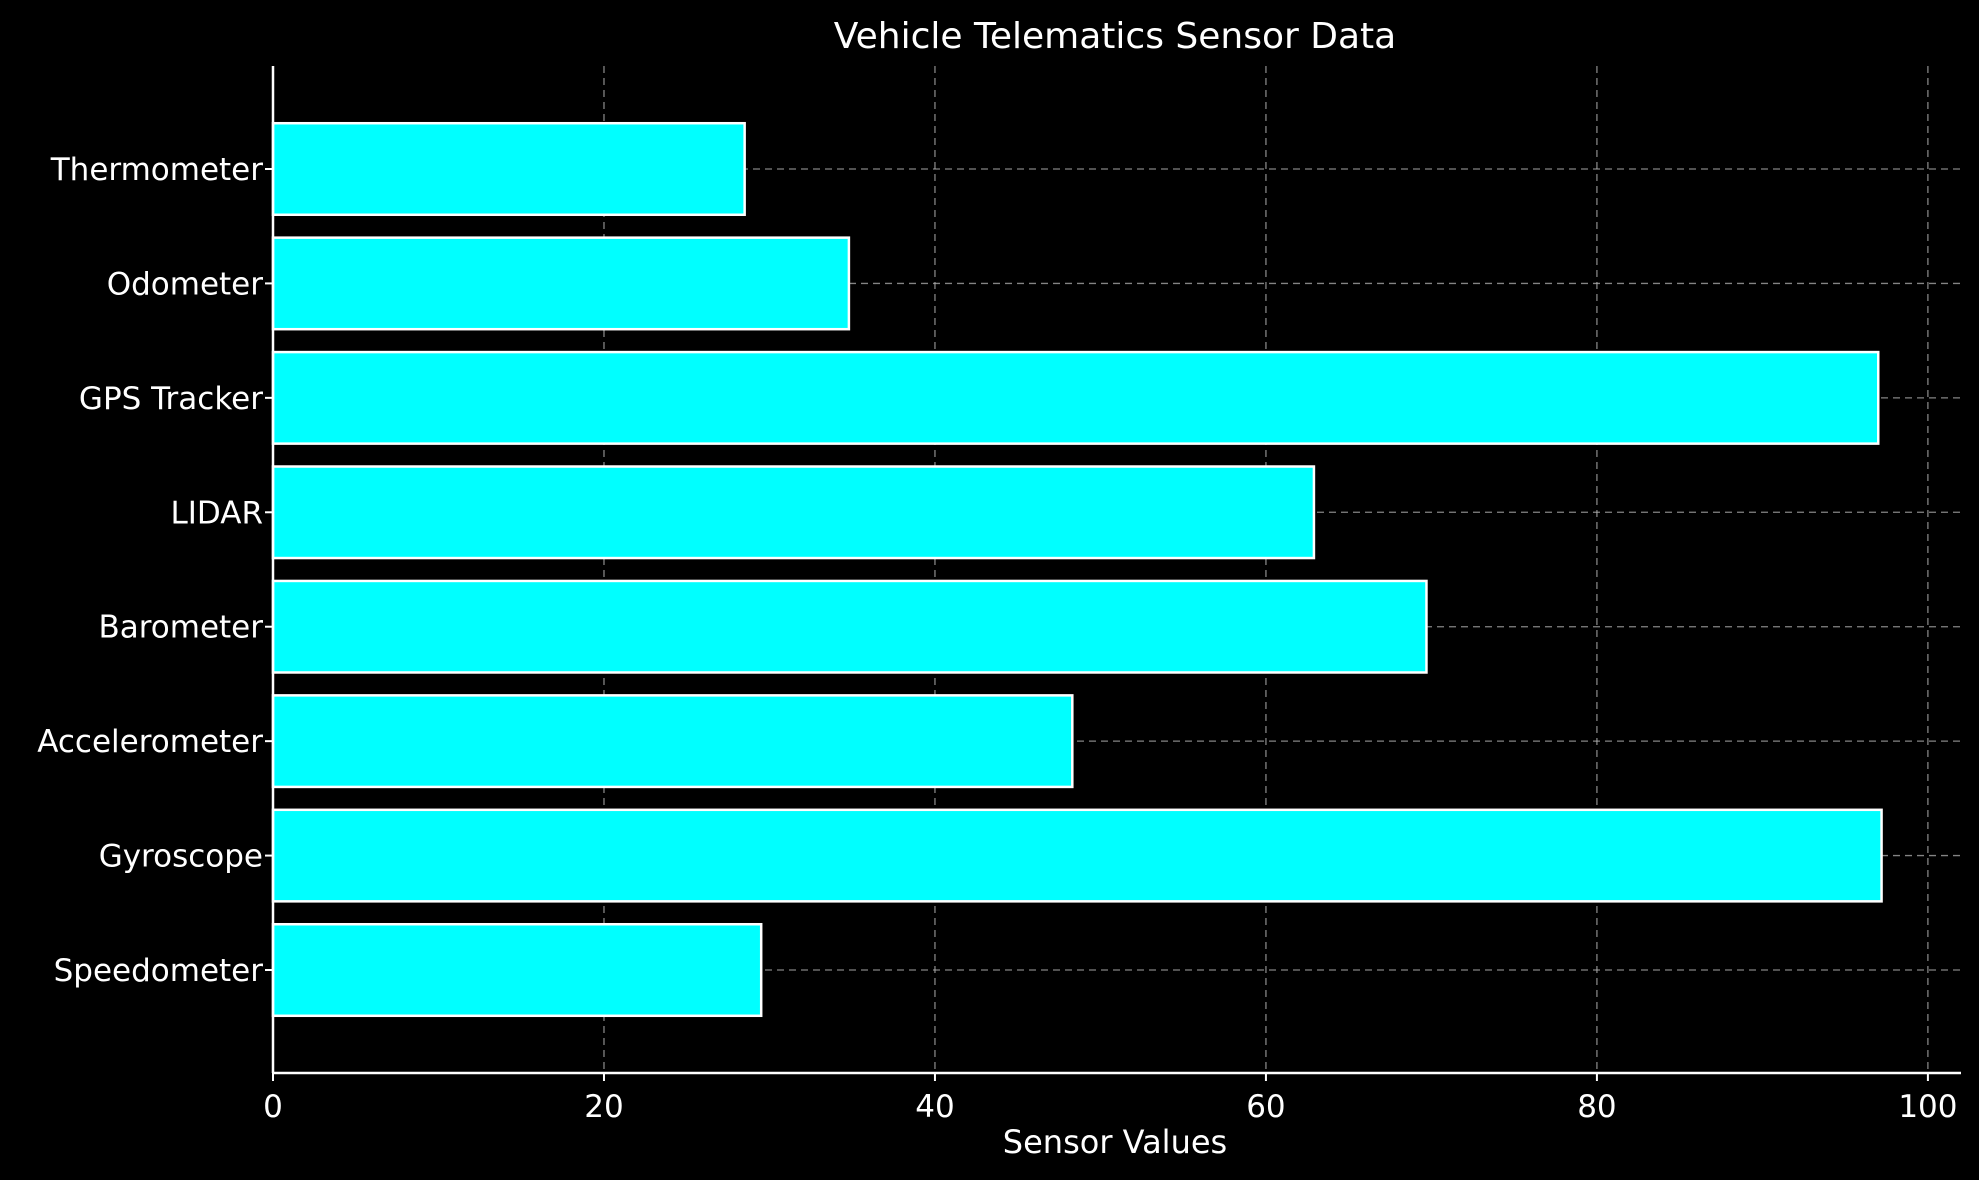 This screenshot has height=1180, width=1979. What do you see at coordinates (157, 170) in the screenshot?
I see `y-tick-label: Thermometer` at bounding box center [157, 170].